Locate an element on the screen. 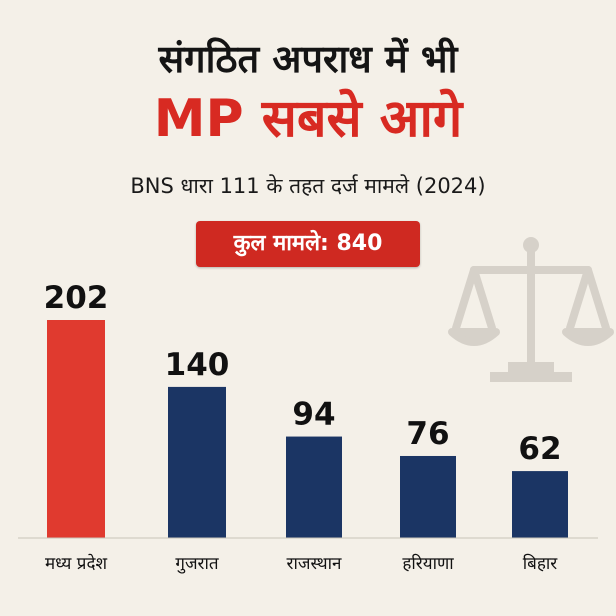 The height and width of the screenshot is (616, 616). category-label: राजस्थान is located at coordinates (315, 564).